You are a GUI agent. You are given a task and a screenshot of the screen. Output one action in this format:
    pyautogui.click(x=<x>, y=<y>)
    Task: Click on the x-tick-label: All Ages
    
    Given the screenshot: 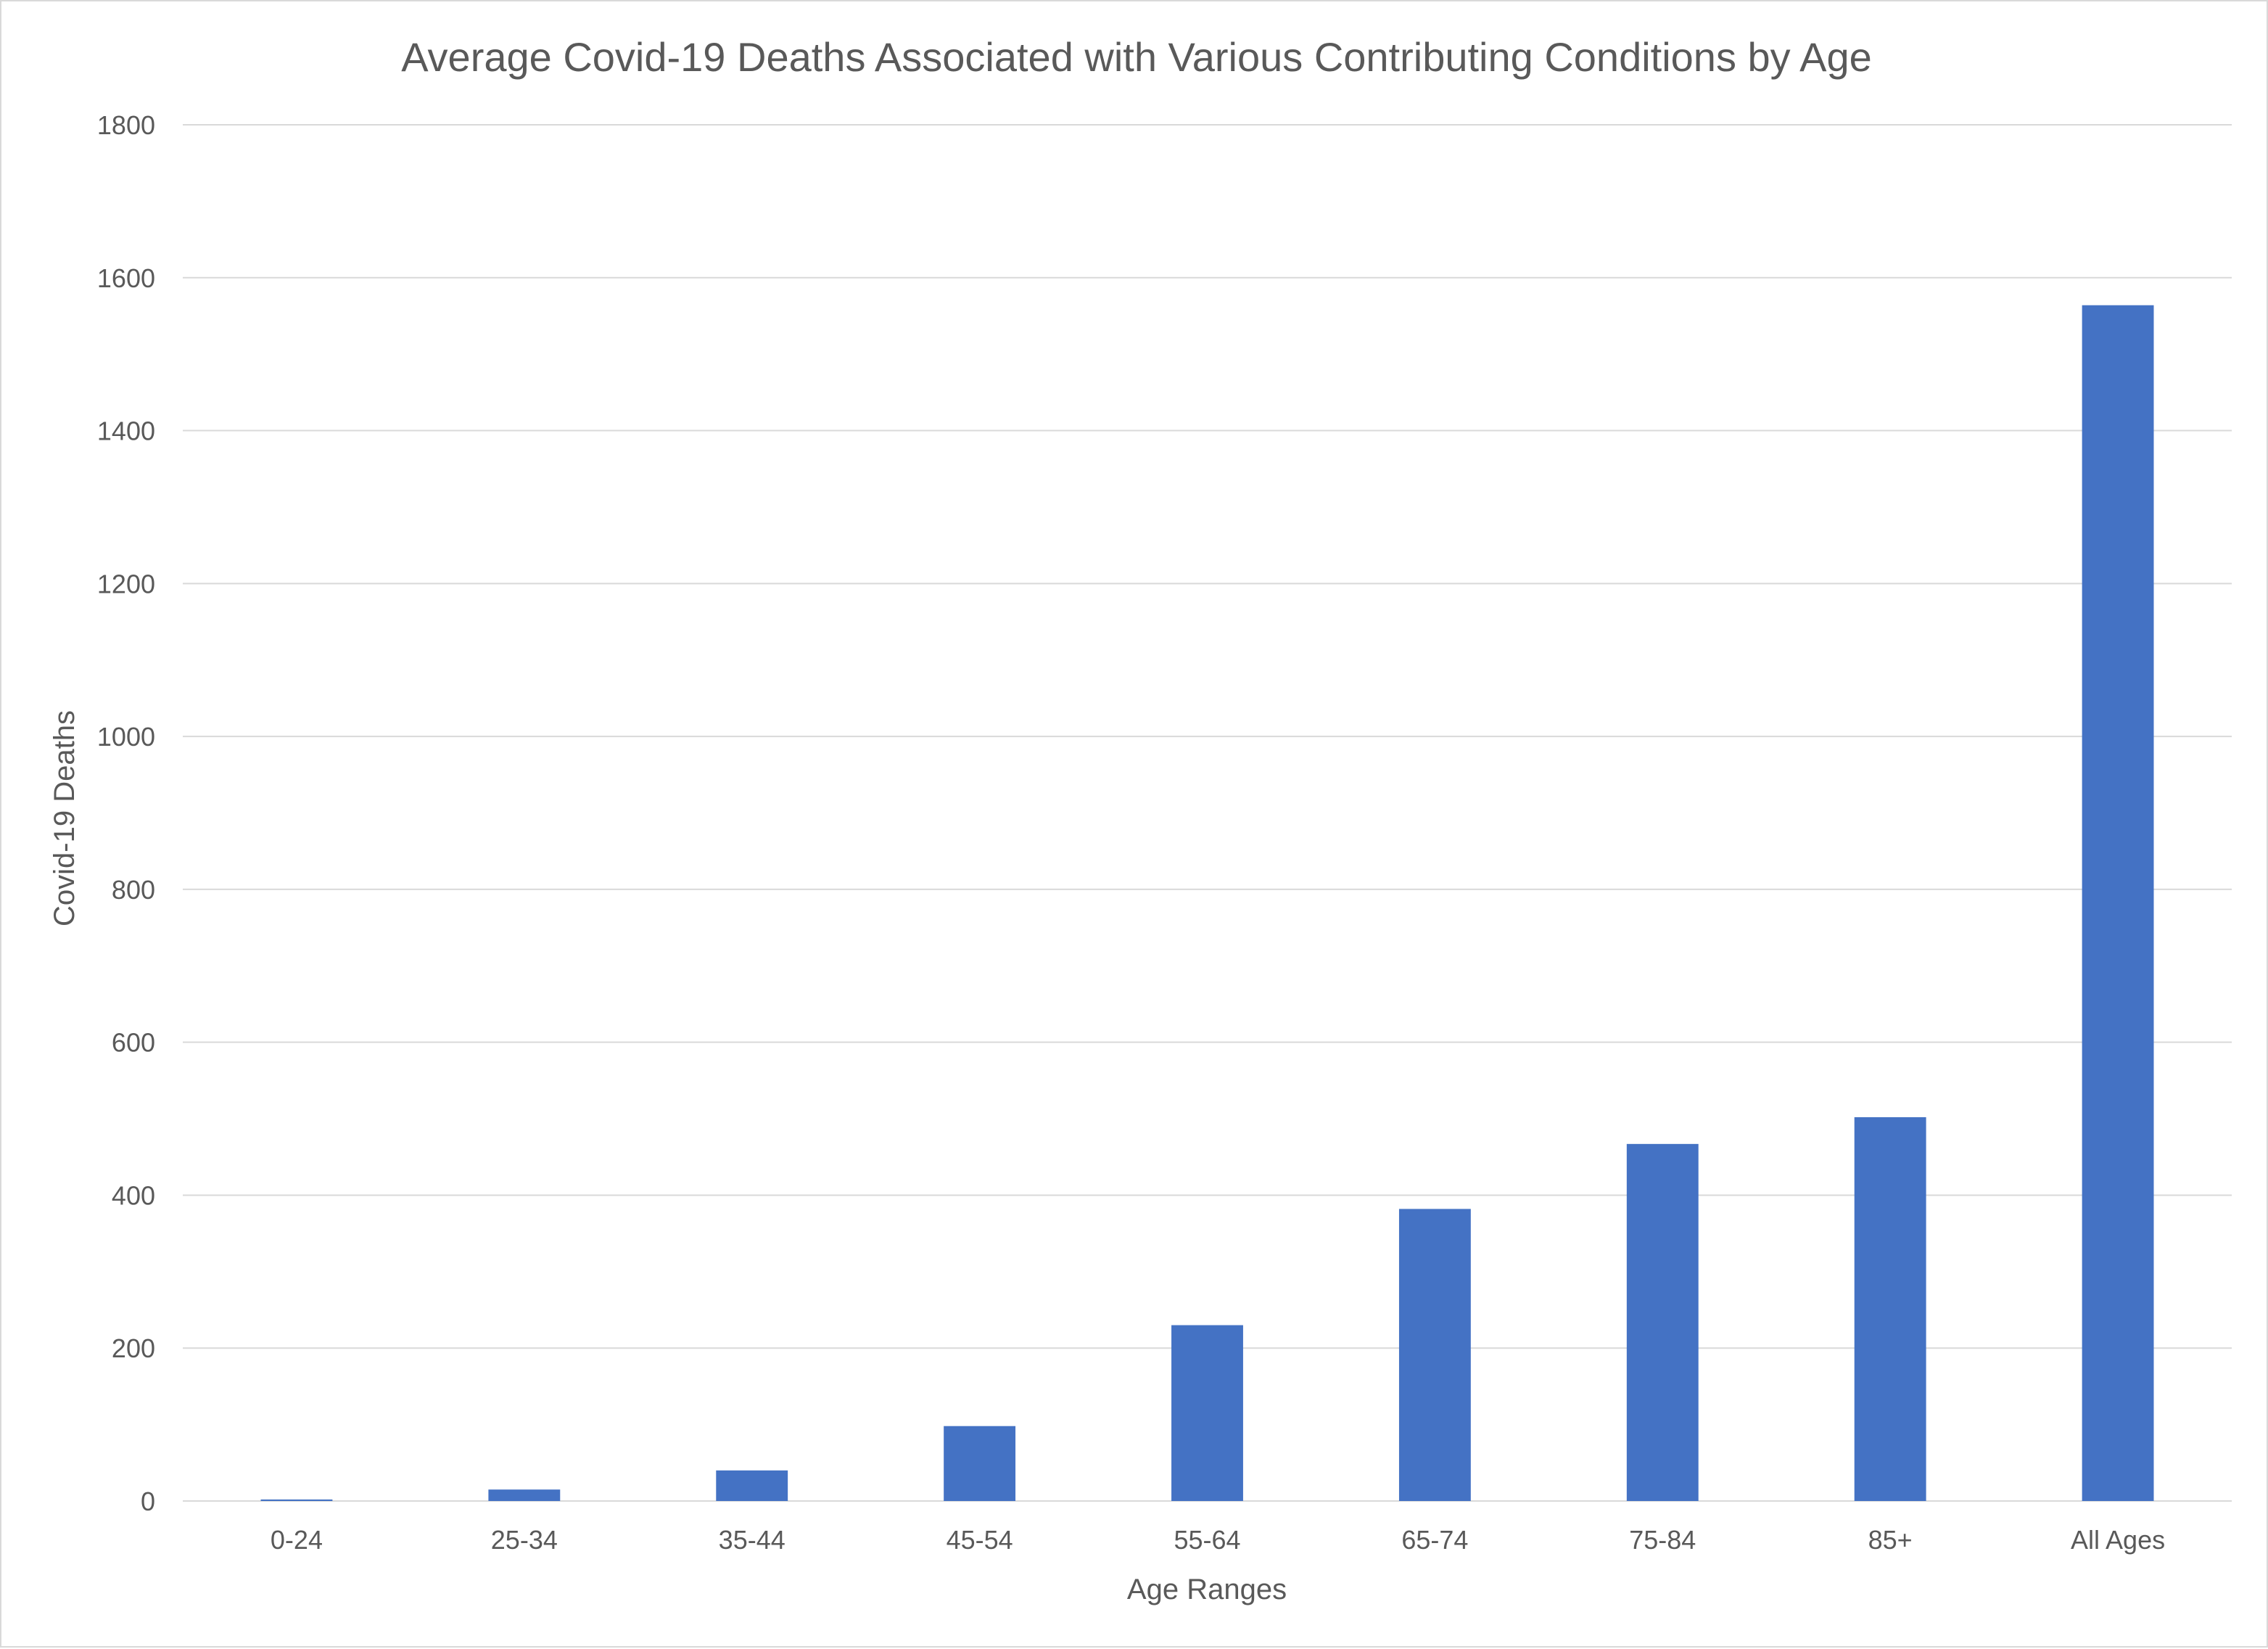 What is the action you would take?
    pyautogui.click(x=2118, y=1540)
    